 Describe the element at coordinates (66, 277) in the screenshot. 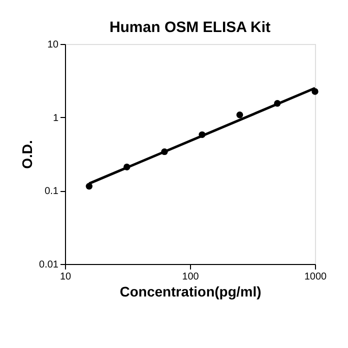

I see `x-tick-label: 10` at that location.